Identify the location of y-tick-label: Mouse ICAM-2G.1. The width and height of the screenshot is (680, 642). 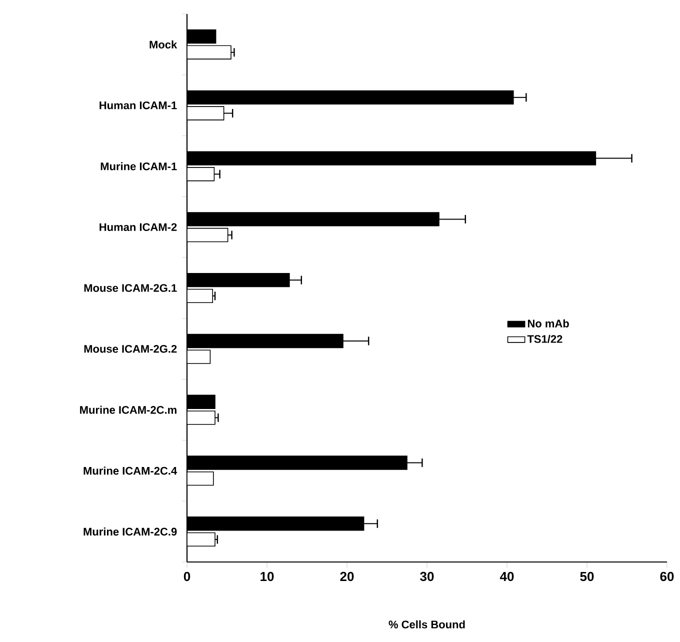
(130, 288).